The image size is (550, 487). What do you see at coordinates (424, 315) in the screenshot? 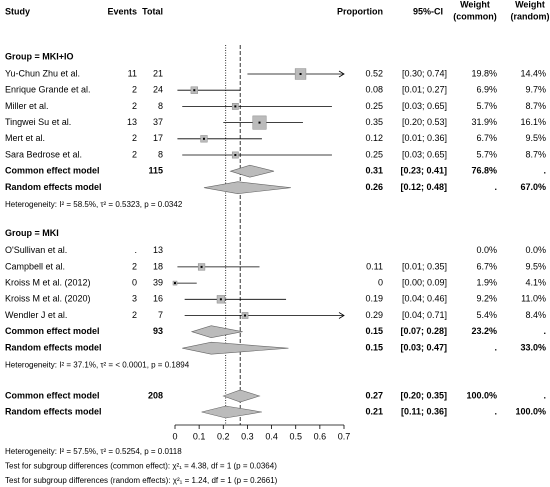
I see `ci: [0.04; 0.71]` at bounding box center [424, 315].